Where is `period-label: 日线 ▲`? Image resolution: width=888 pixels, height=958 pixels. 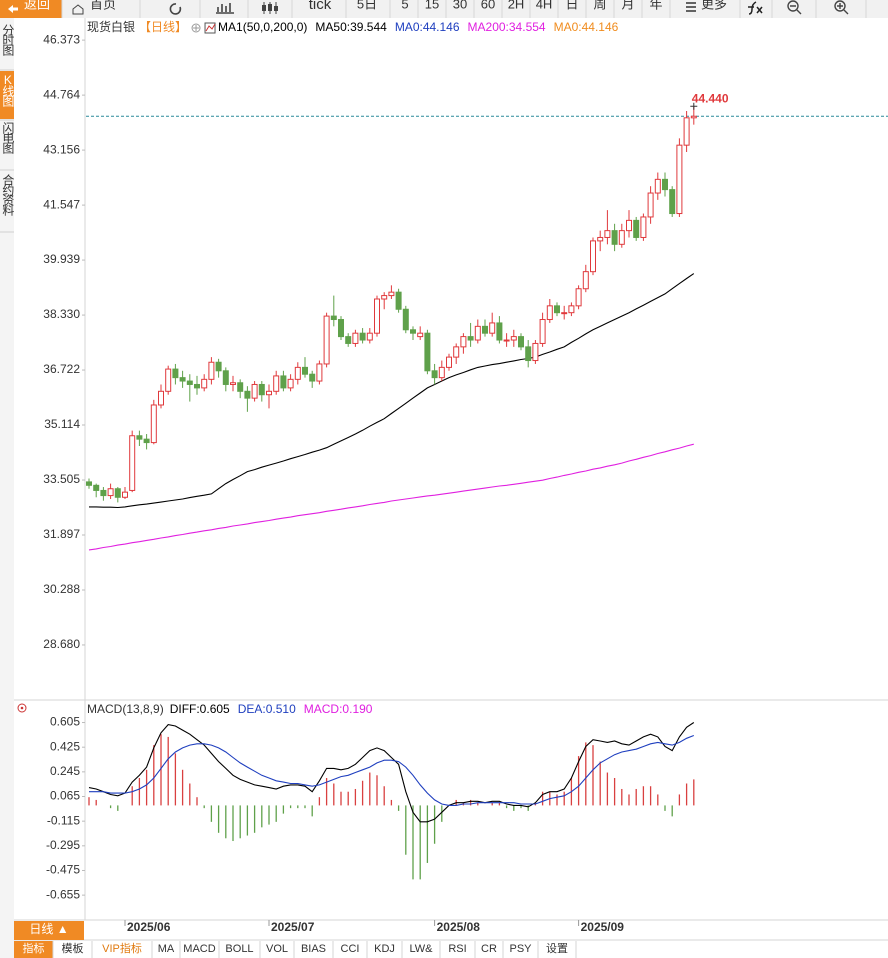
period-label: 日线 ▲ is located at coordinates (48, 929).